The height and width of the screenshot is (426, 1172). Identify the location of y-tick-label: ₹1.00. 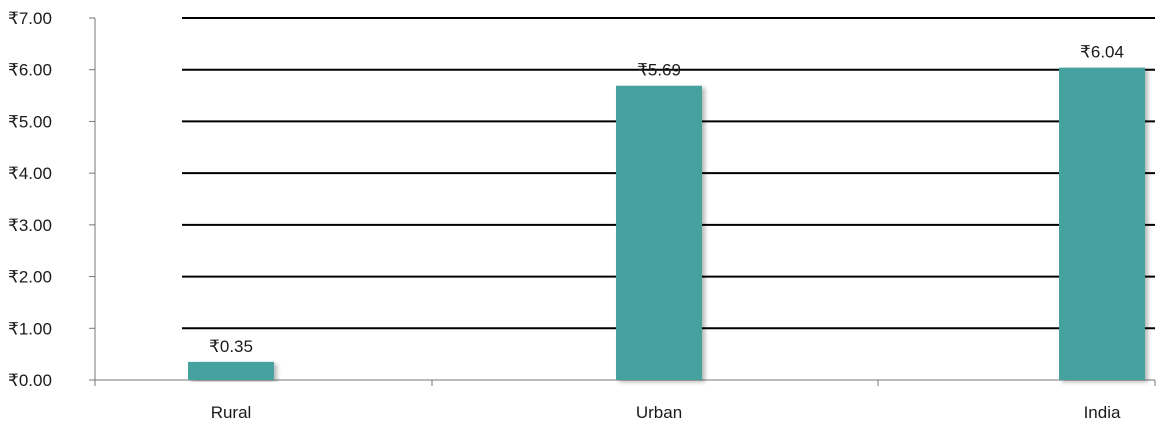
(30, 328).